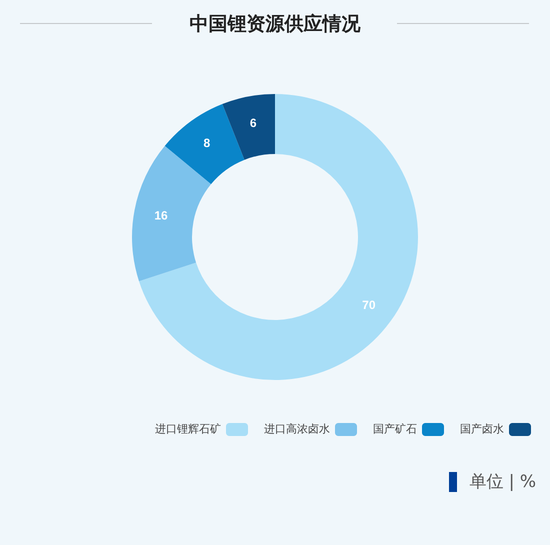 The width and height of the screenshot is (550, 545). Describe the element at coordinates (395, 429) in the screenshot. I see `legend-label: 国产矿石` at that location.